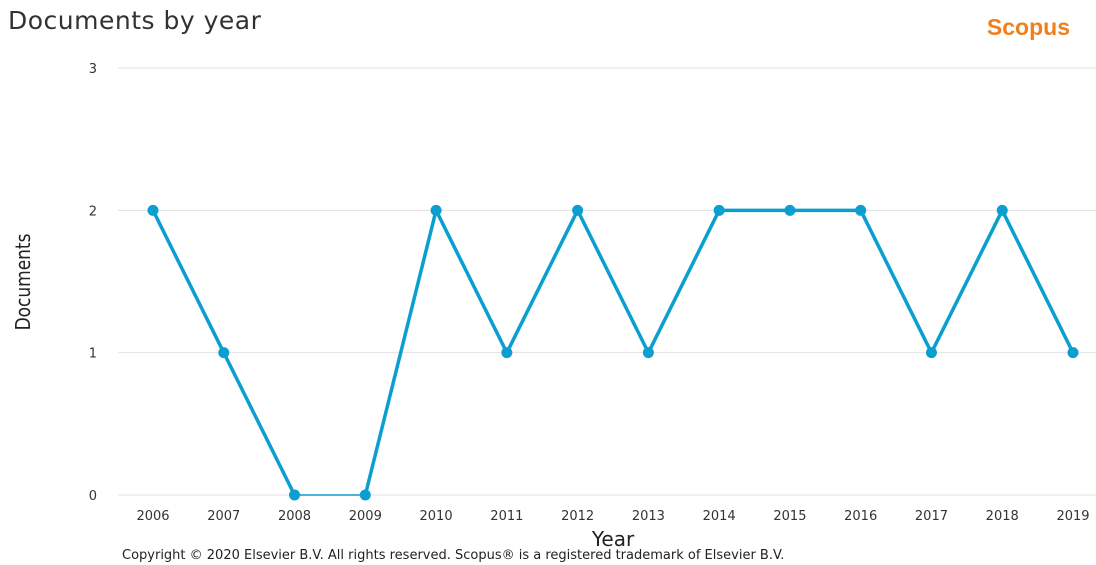 This screenshot has width=1096, height=565. I want to click on x-tick-label: 2015, so click(789, 516).